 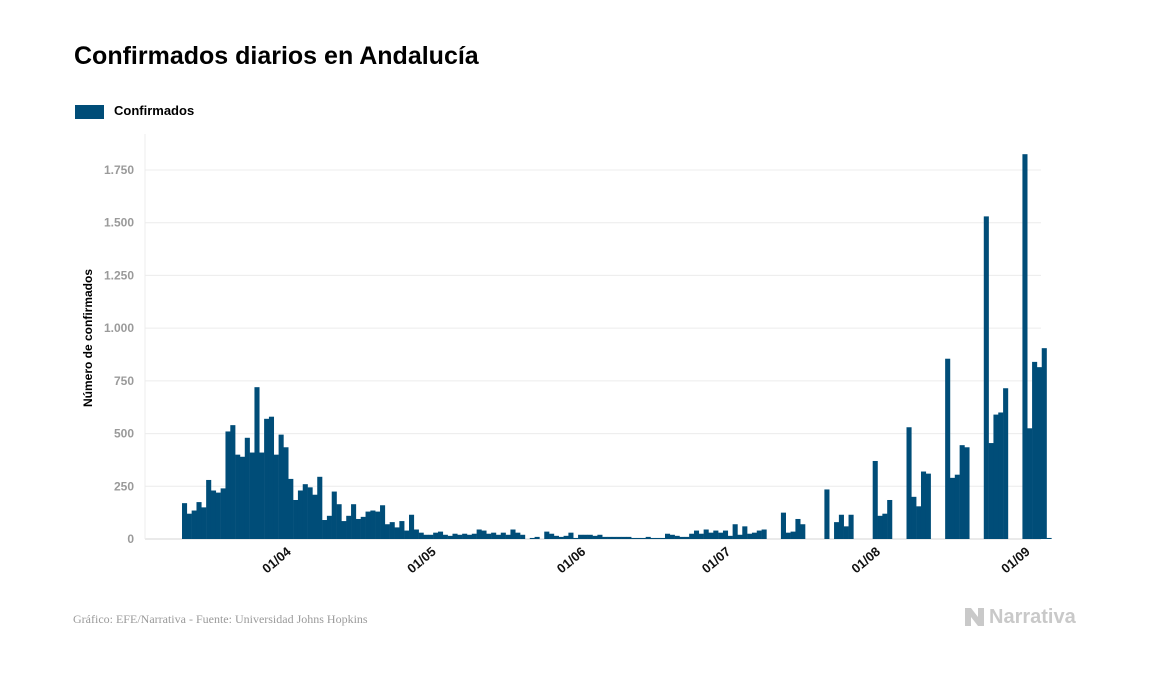 What do you see at coordinates (865, 560) in the screenshot?
I see `x-tick-label: 01/08` at bounding box center [865, 560].